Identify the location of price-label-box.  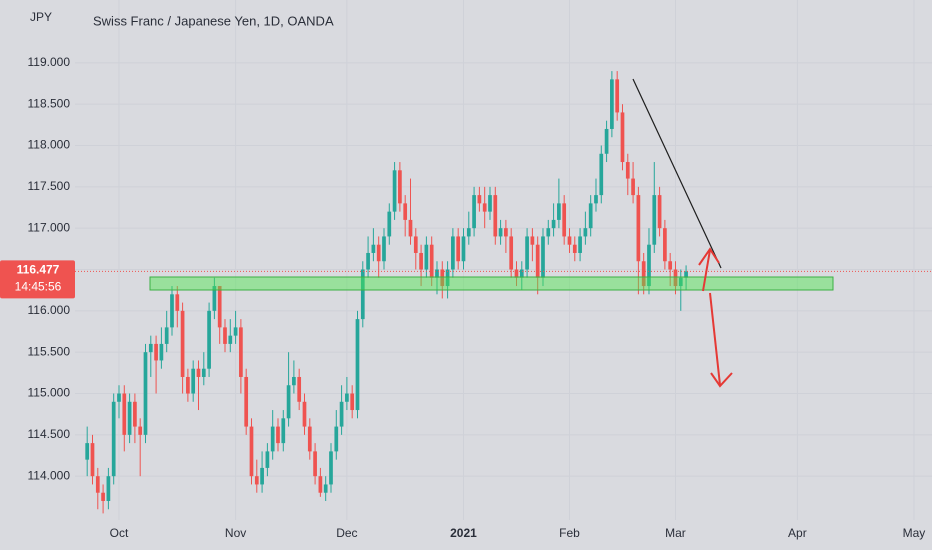
(37, 279).